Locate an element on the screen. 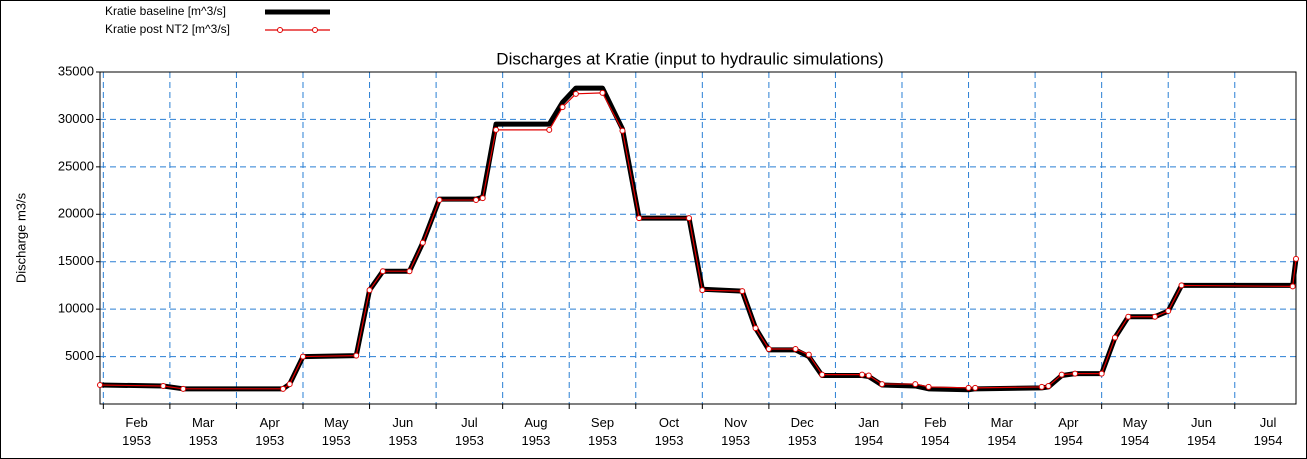 This screenshot has height=459, width=1307. x-tick-label: Jun 1954 is located at coordinates (1201, 431).